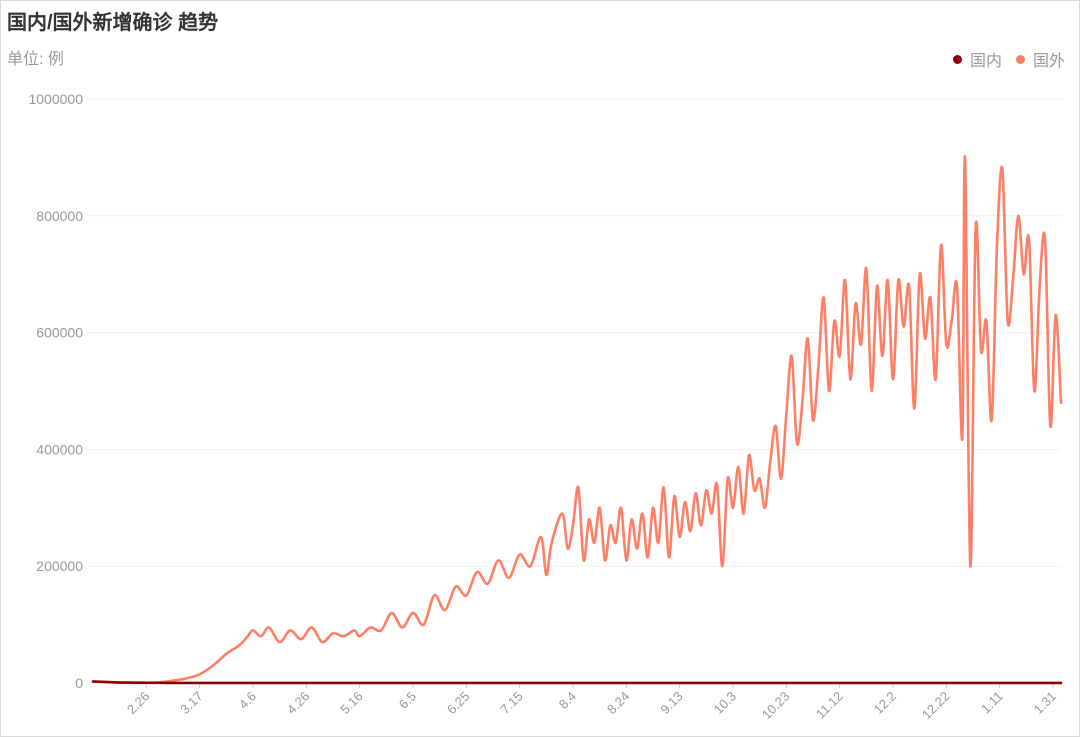 This screenshot has height=737, width=1080. Describe the element at coordinates (59, 216) in the screenshot. I see `y-tick-label: 800000` at that location.